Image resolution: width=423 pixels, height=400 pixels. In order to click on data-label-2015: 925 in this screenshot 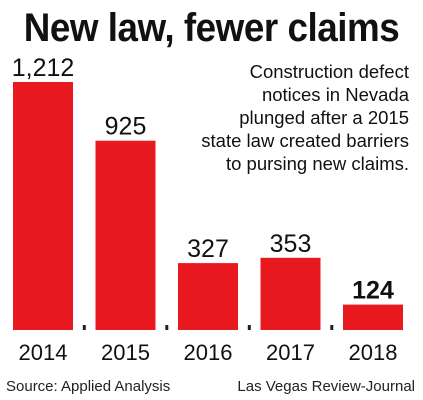, I will do `click(126, 127)`.